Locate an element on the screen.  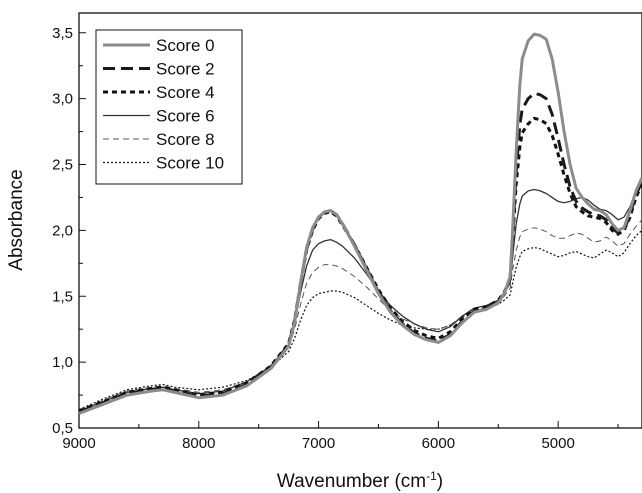
x-axis-label: Wavenumber (cm-1) is located at coordinates (360, 480).